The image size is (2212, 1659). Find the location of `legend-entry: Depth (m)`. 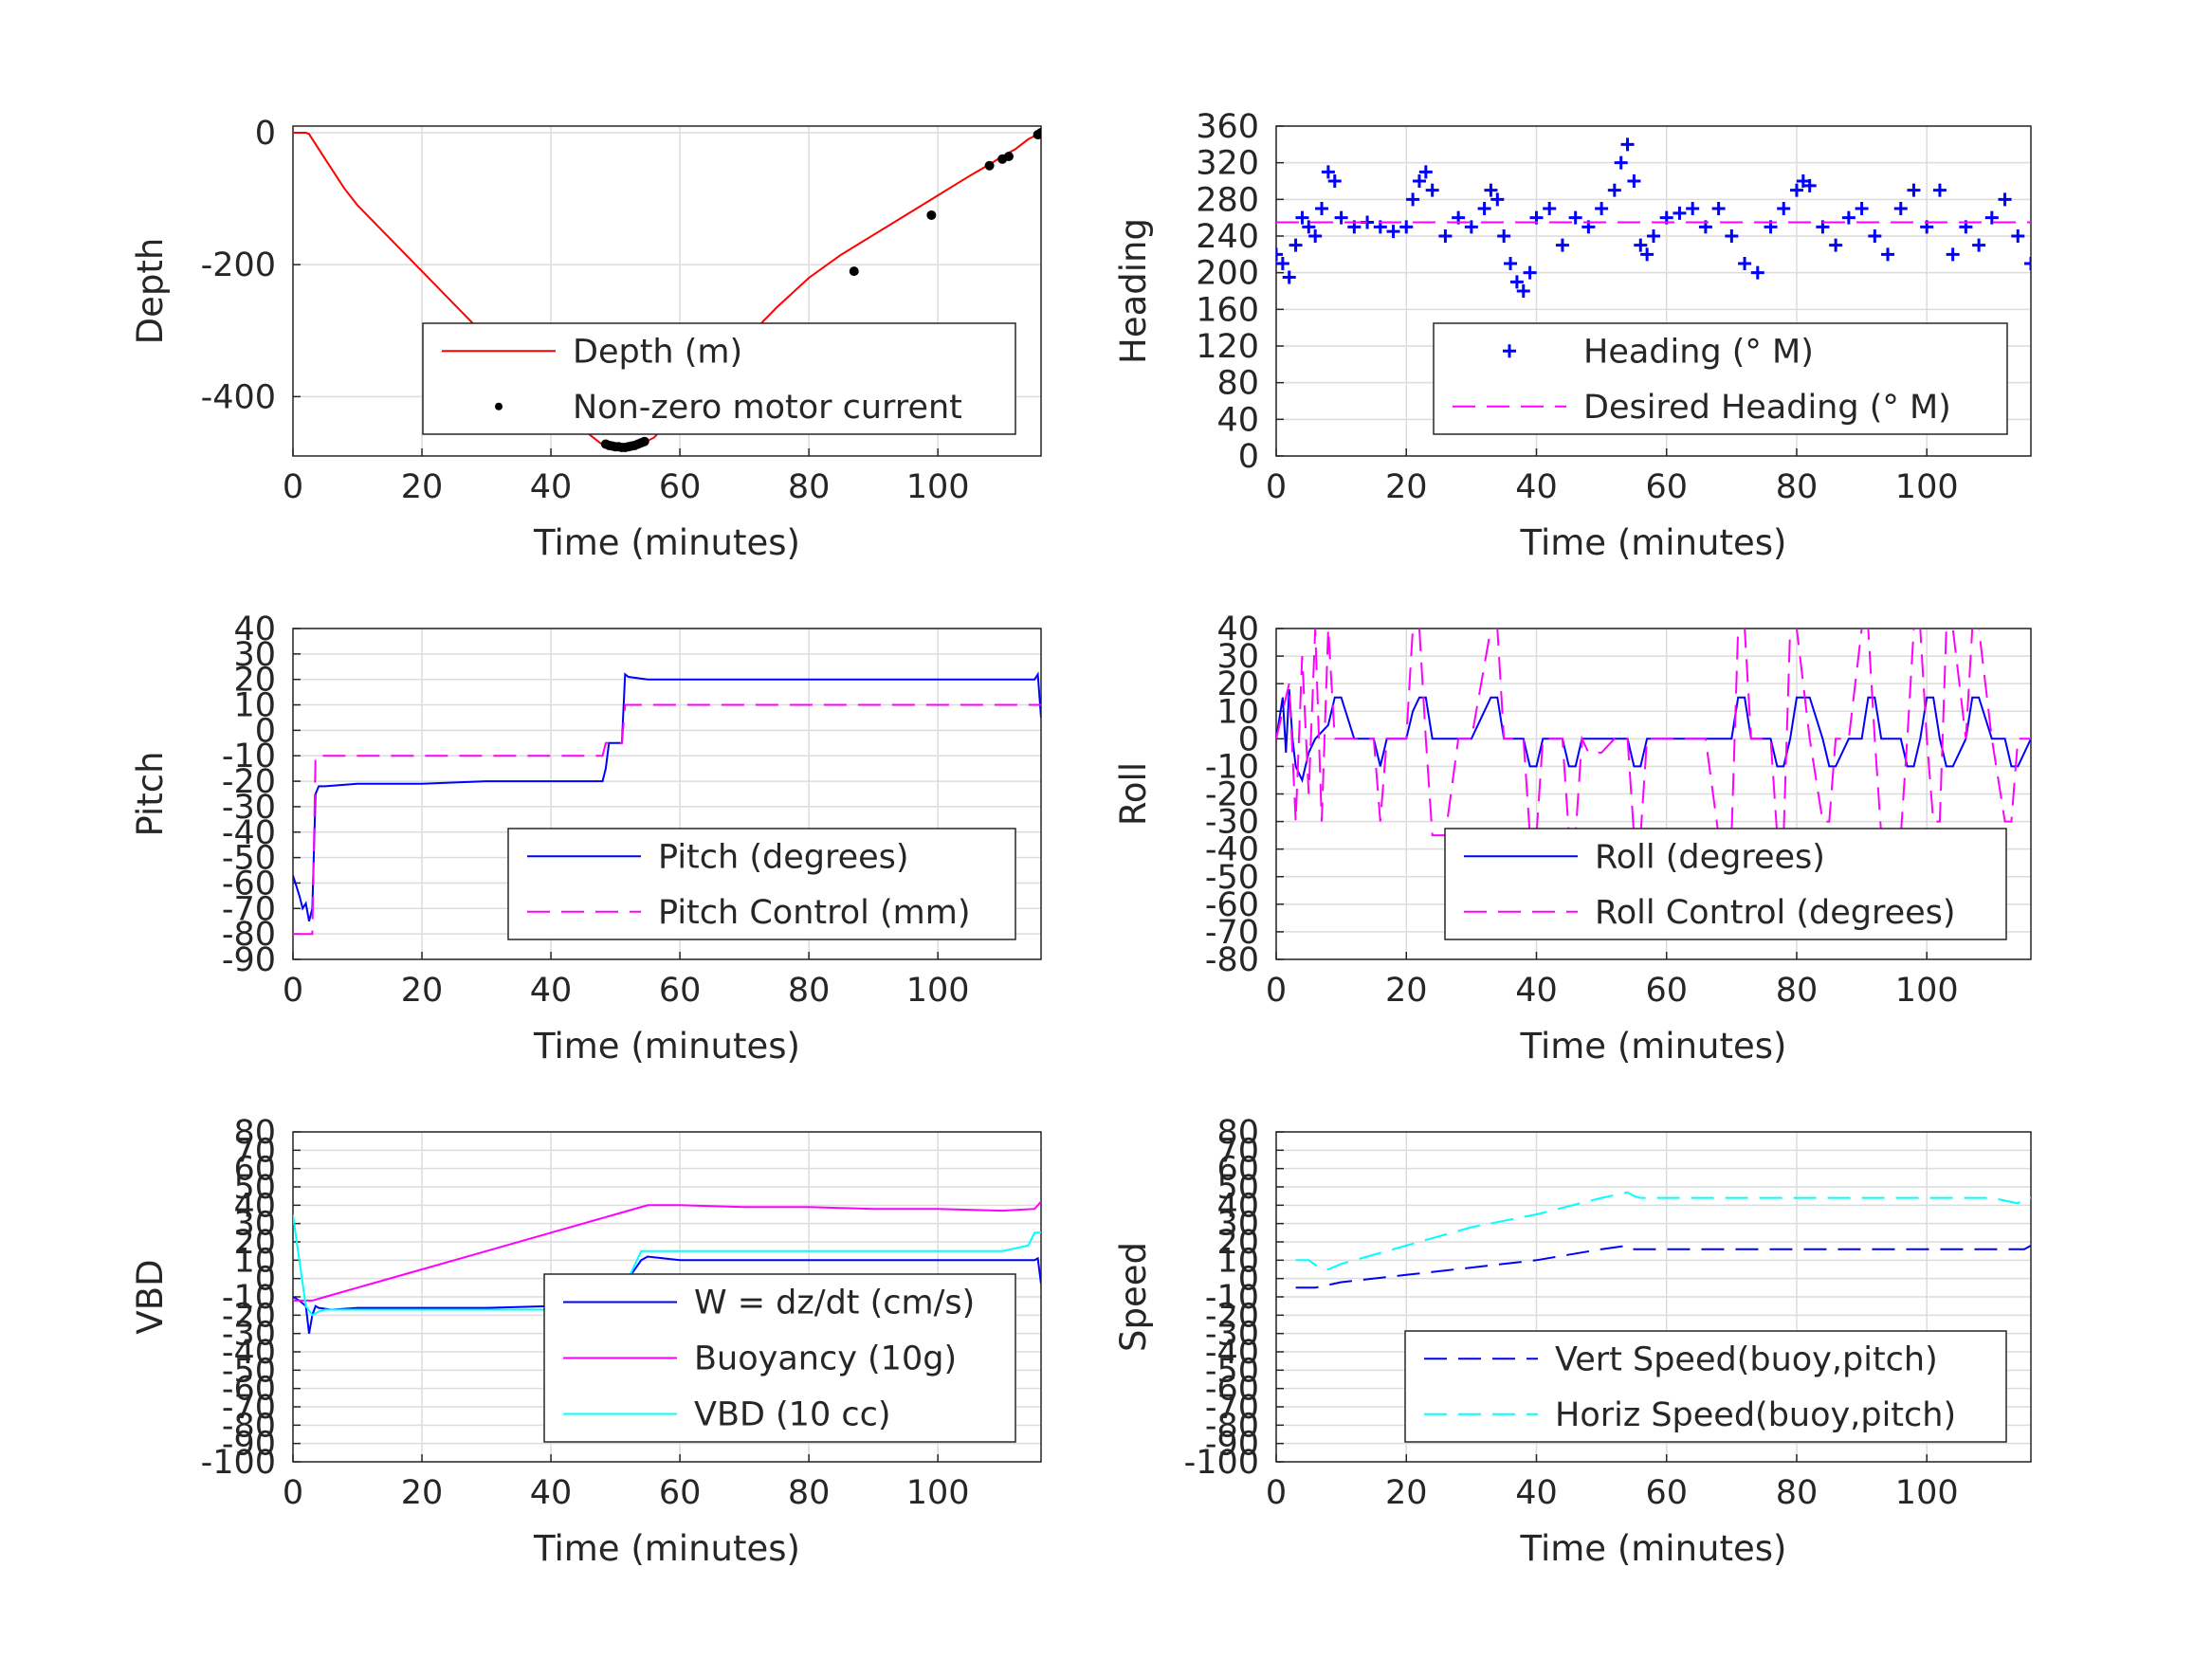

legend-entry: Depth (m) is located at coordinates (657, 352).